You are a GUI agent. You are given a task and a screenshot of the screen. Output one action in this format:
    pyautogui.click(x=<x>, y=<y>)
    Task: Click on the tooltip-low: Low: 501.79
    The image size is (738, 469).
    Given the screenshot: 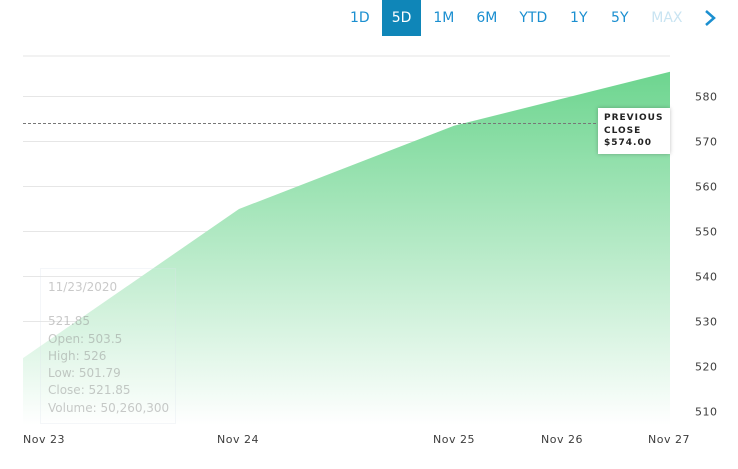 What is the action you would take?
    pyautogui.click(x=84, y=373)
    